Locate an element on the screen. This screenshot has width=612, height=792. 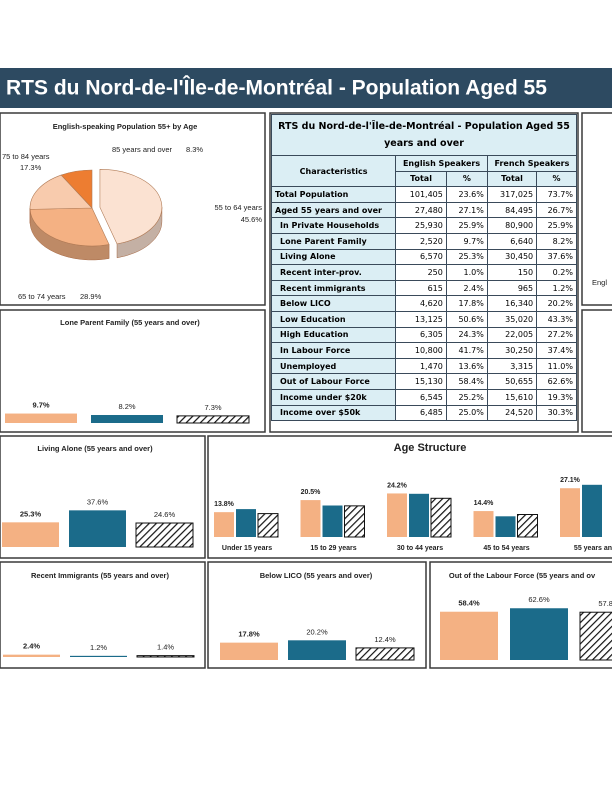
value-label: 1.2% is located at coordinates (98, 647).